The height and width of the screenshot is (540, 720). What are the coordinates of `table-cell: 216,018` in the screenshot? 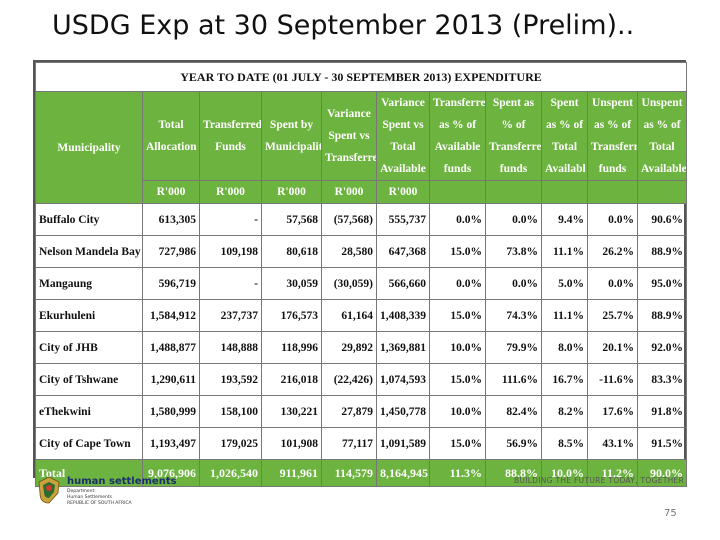 It's located at (291, 379).